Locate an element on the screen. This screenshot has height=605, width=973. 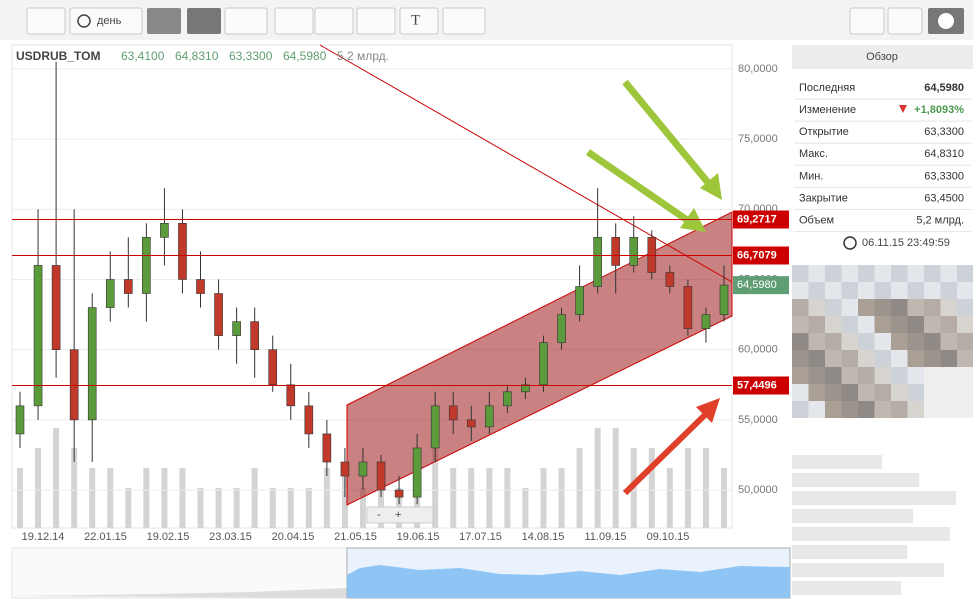
panel-row-label: Макс. is located at coordinates (813, 154).